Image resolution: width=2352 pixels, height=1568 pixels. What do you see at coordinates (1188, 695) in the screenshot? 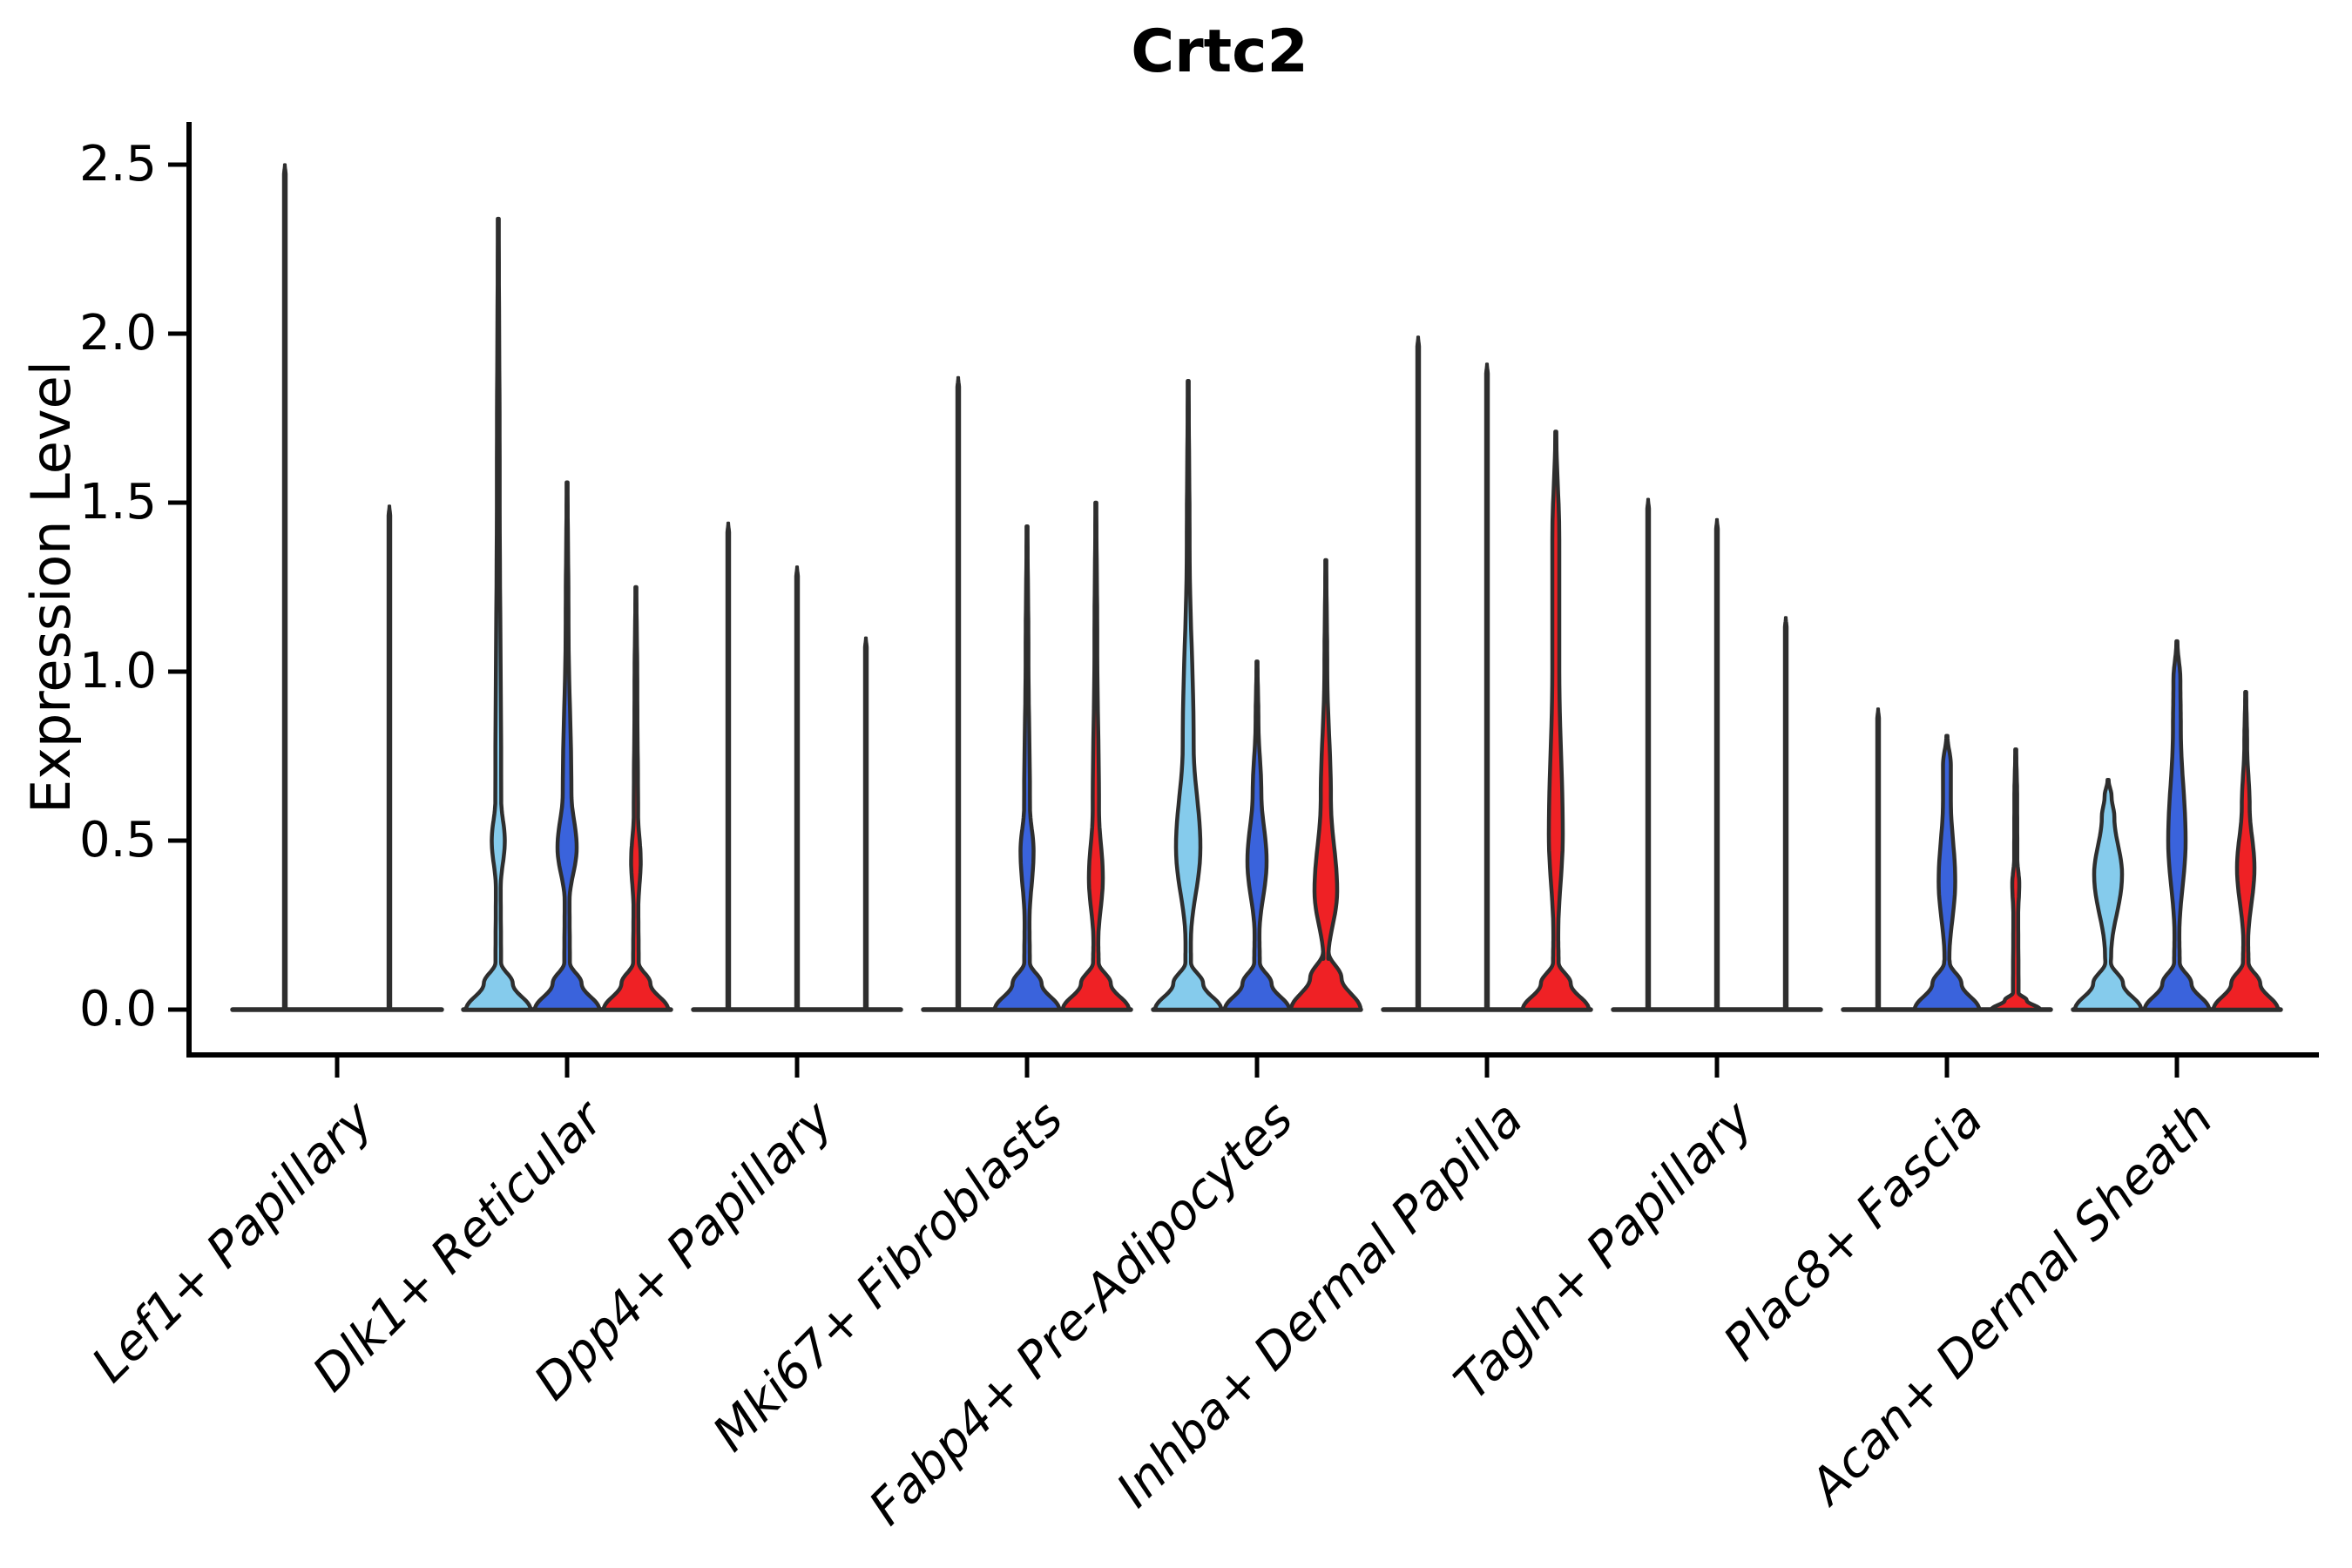
I see `violin-fabp4-pre-adipocytes-light_blue` at bounding box center [1188, 695].